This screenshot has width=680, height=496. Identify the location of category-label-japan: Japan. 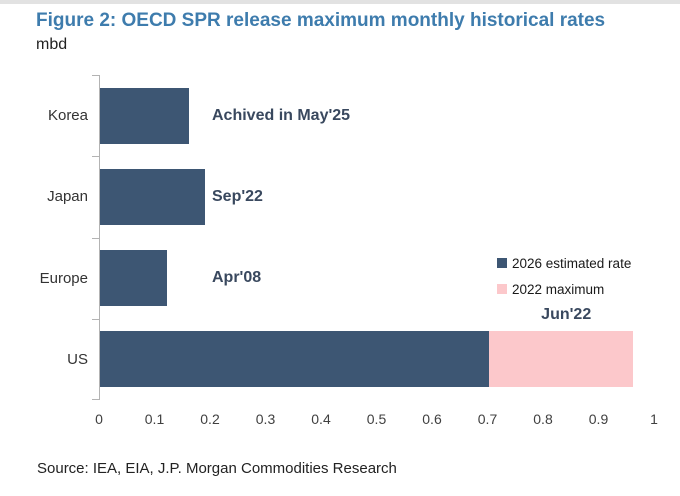
(67, 197).